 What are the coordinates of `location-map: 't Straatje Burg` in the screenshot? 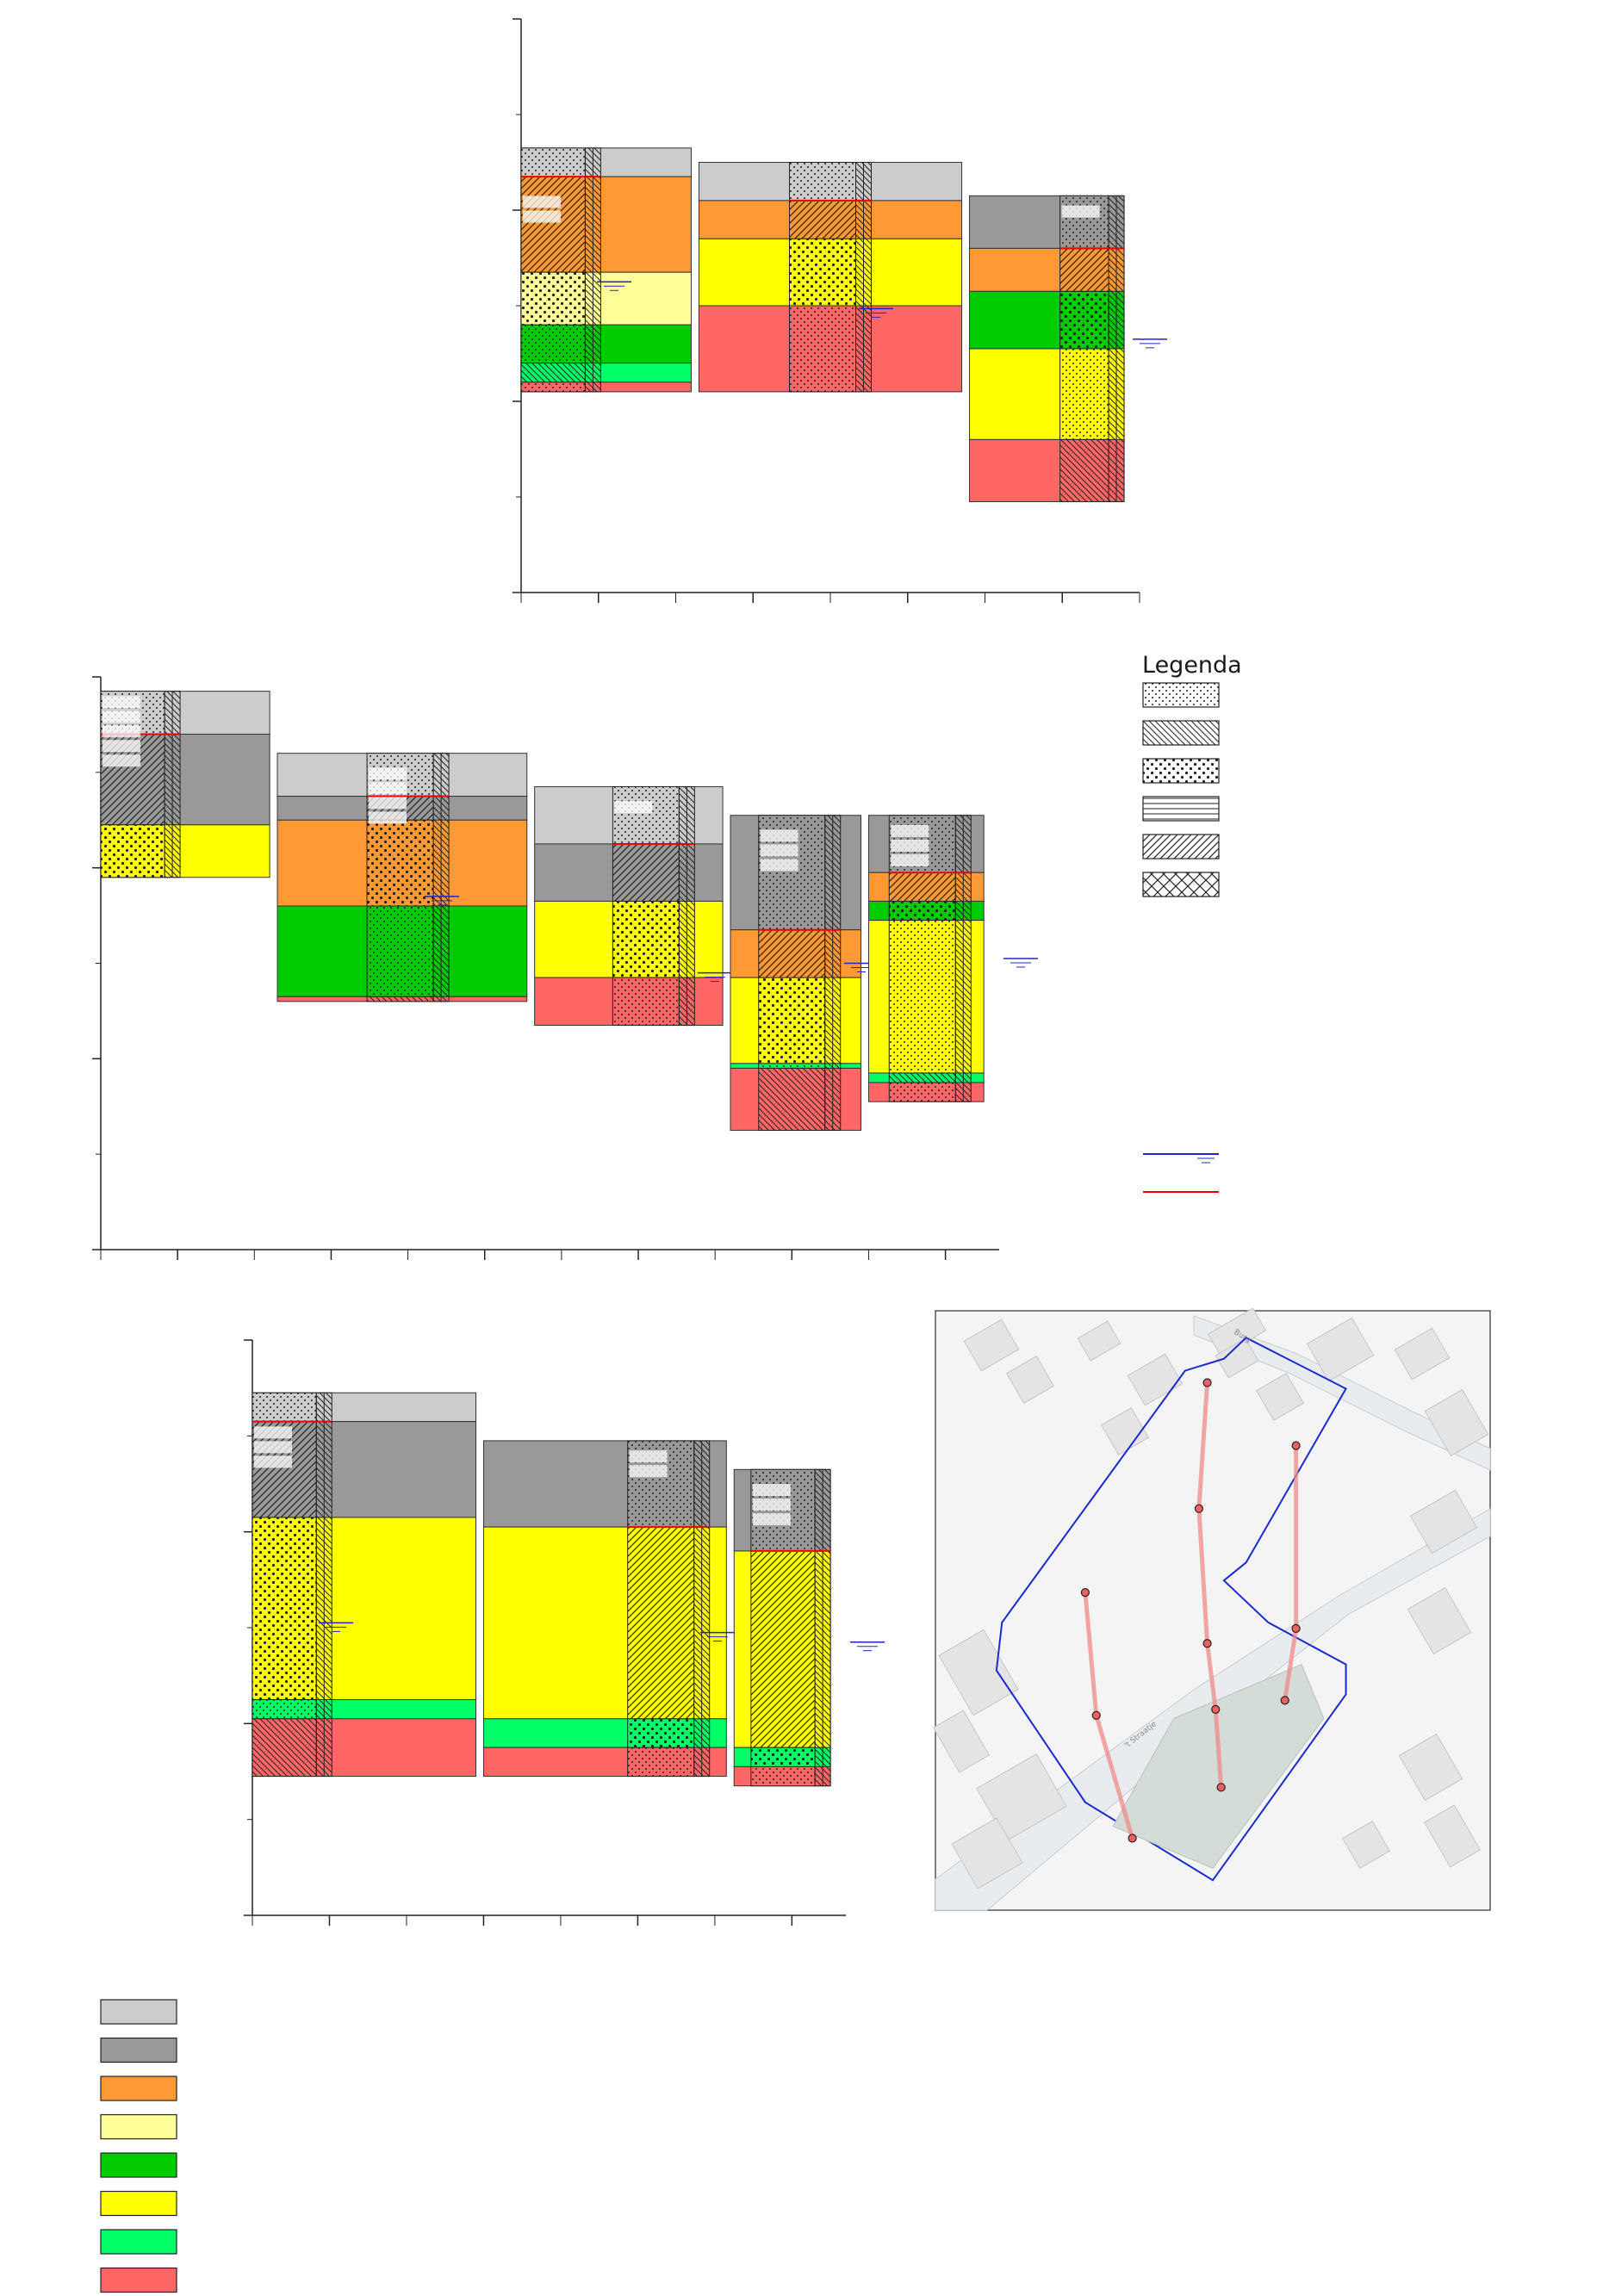 It's located at (1211, 1609).